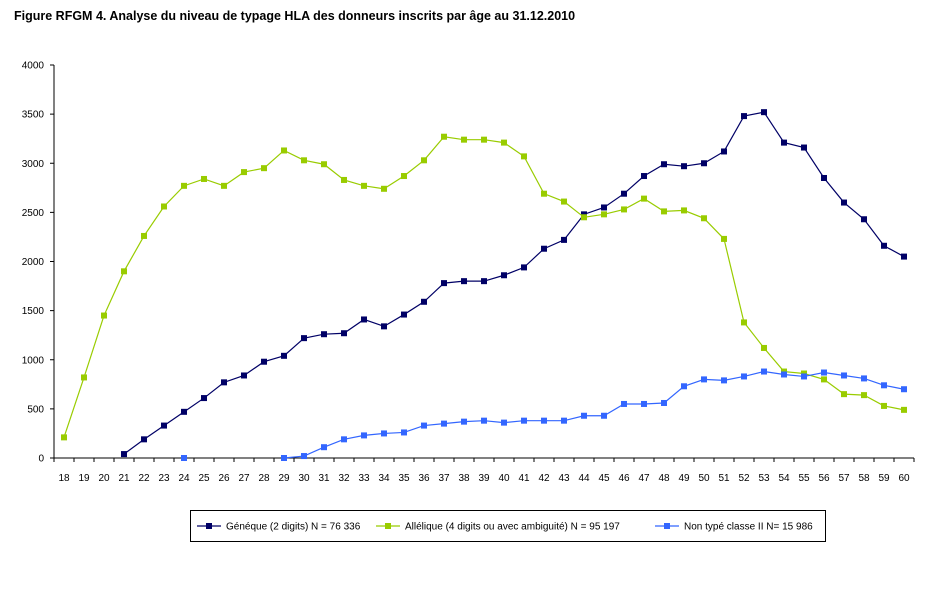 This screenshot has width=929, height=600. Describe the element at coordinates (164, 478) in the screenshot. I see `x-tick-label: 23` at that location.